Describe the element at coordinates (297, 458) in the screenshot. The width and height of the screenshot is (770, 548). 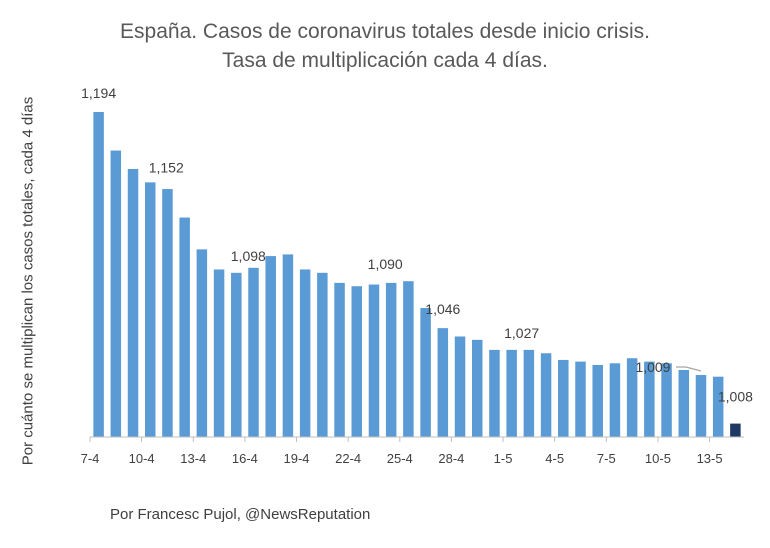
I see `x-tick-label: 19-4` at that location.